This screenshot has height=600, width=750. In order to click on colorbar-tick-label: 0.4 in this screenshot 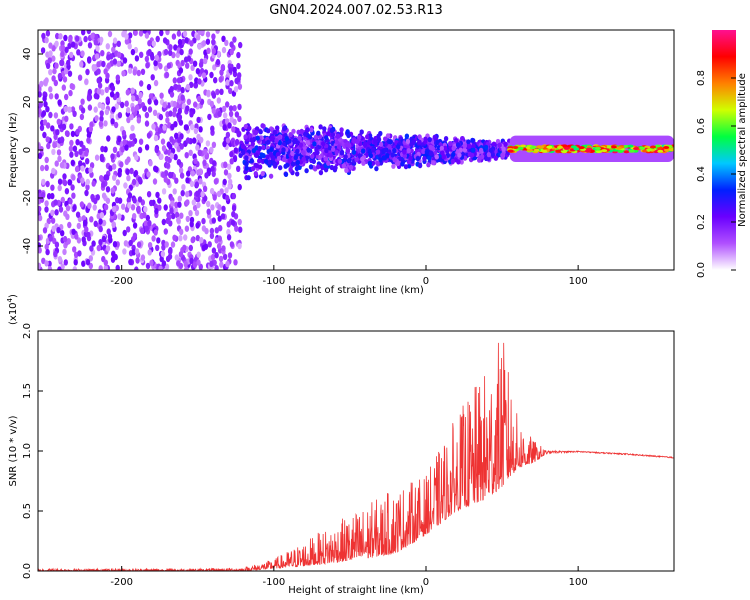, I will do `click(701, 174)`.